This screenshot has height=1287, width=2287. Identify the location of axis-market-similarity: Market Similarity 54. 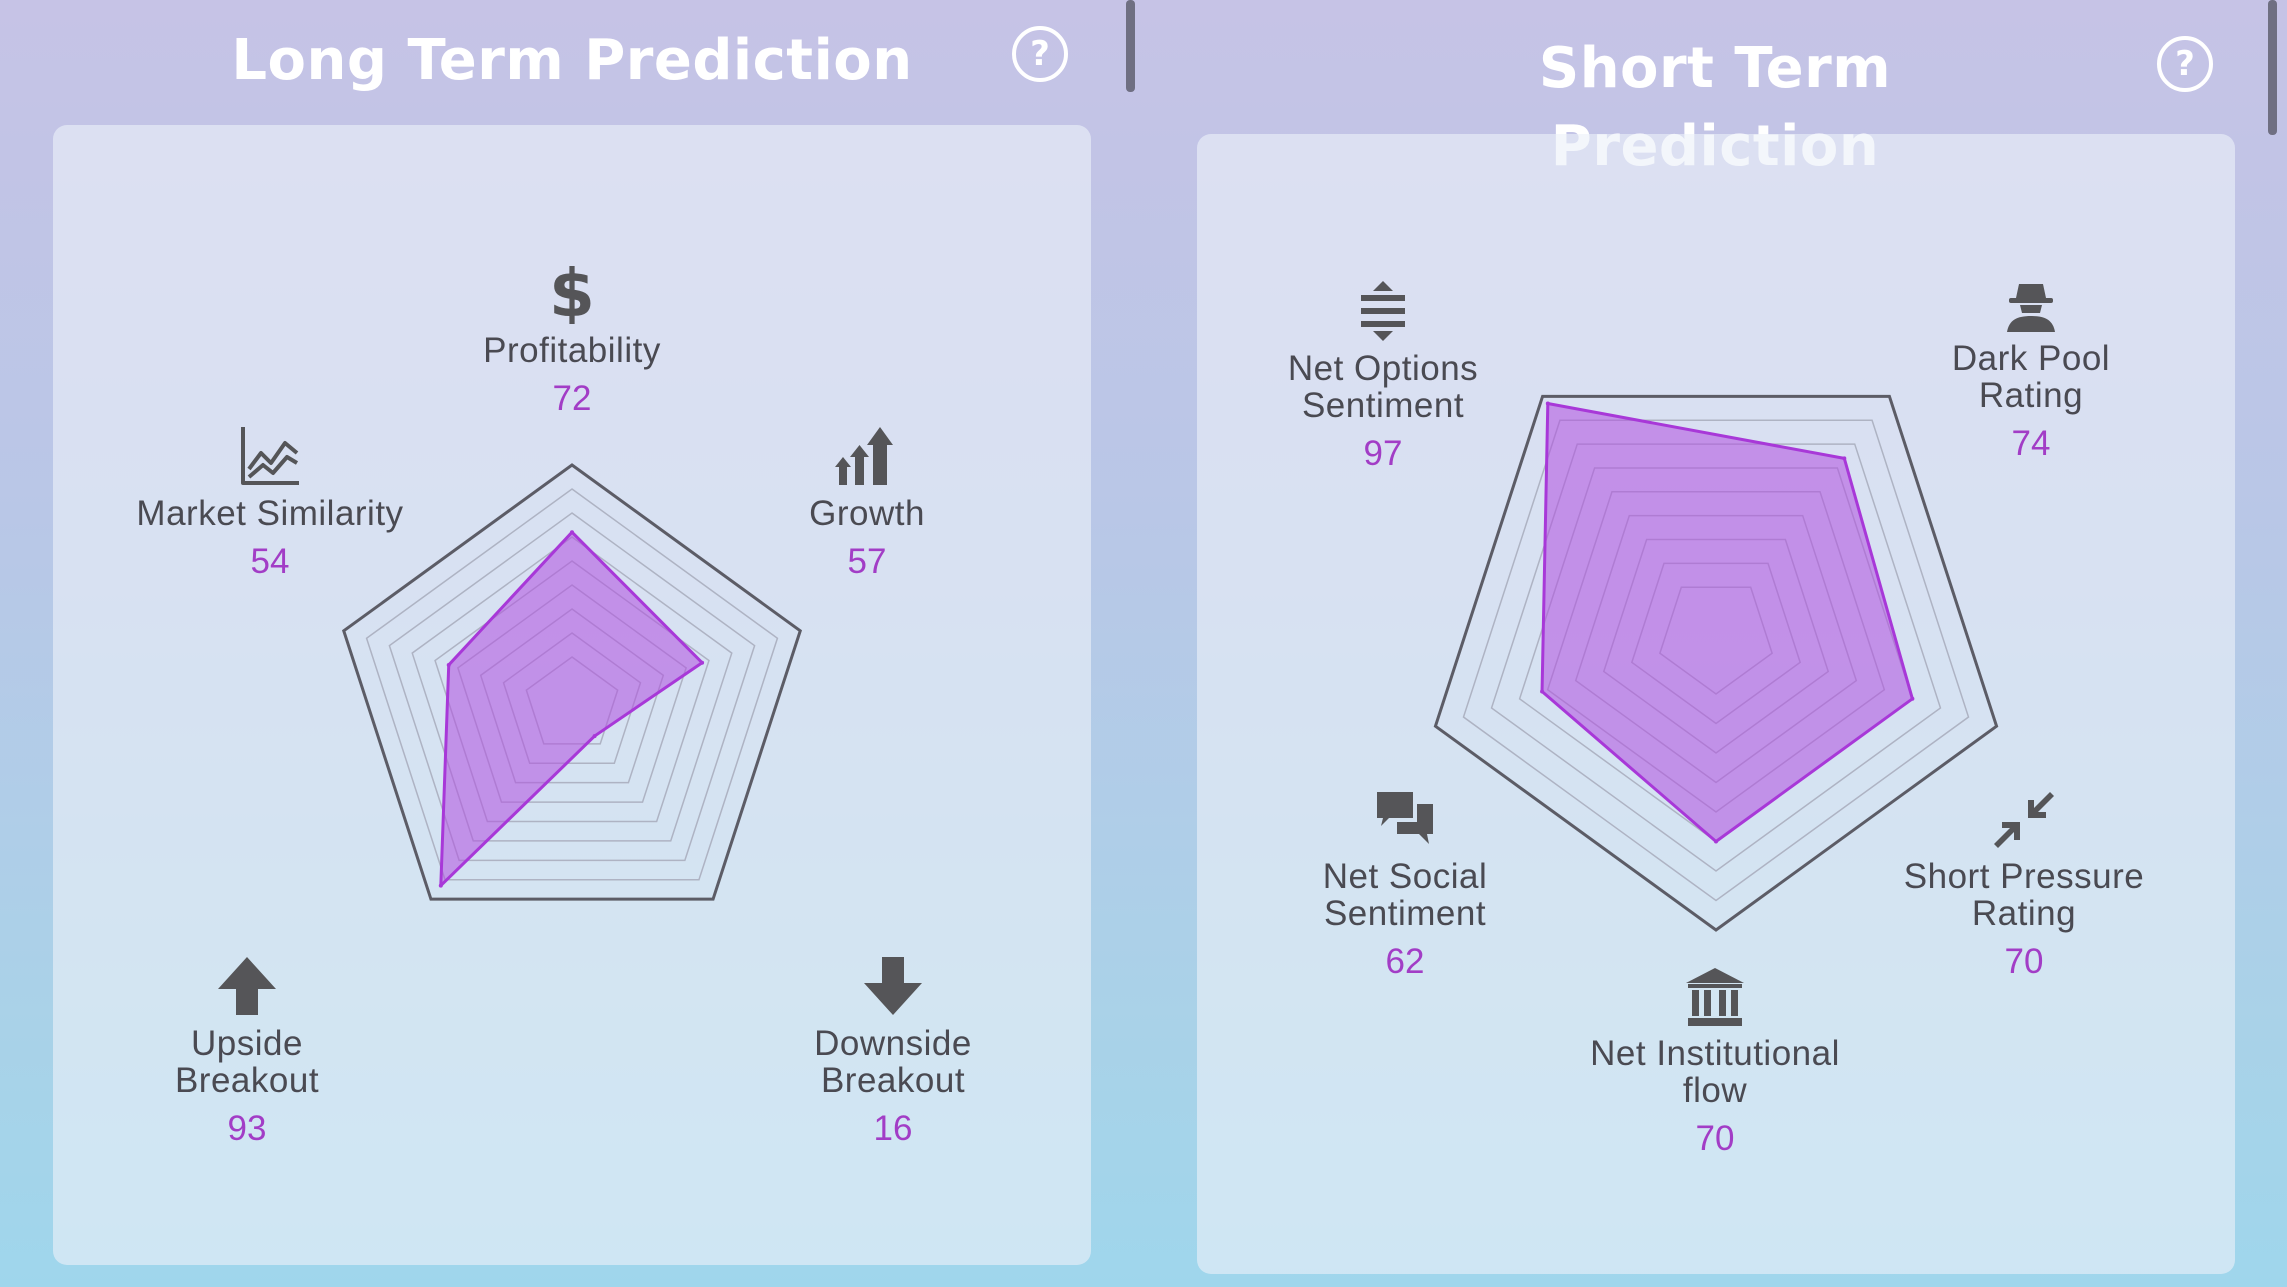
(270, 503).